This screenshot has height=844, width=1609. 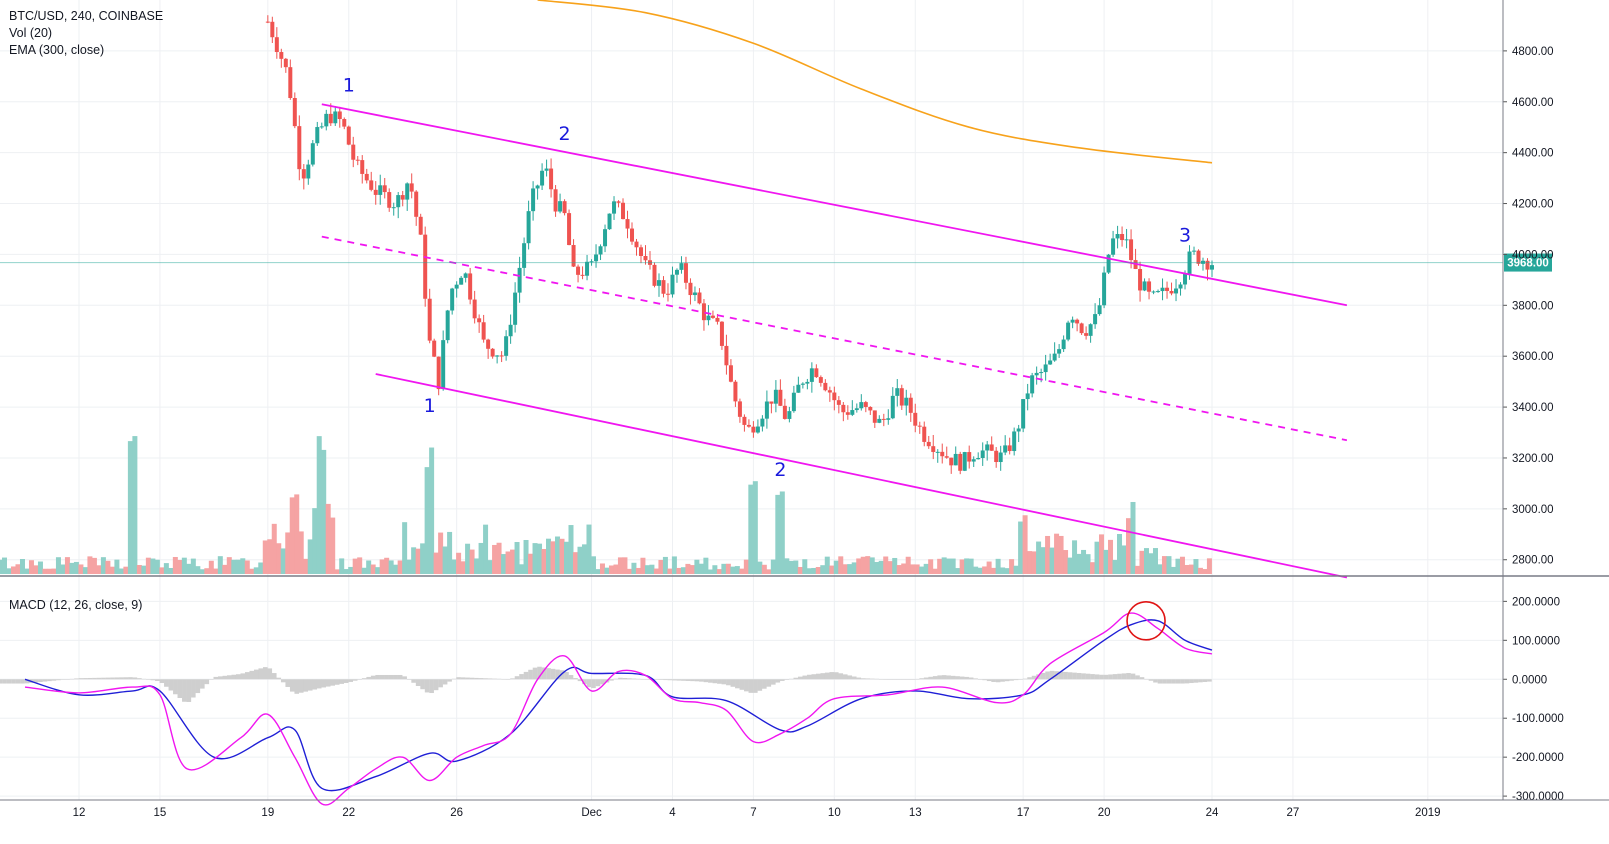 I want to click on x-tick-label: 10, so click(x=834, y=813).